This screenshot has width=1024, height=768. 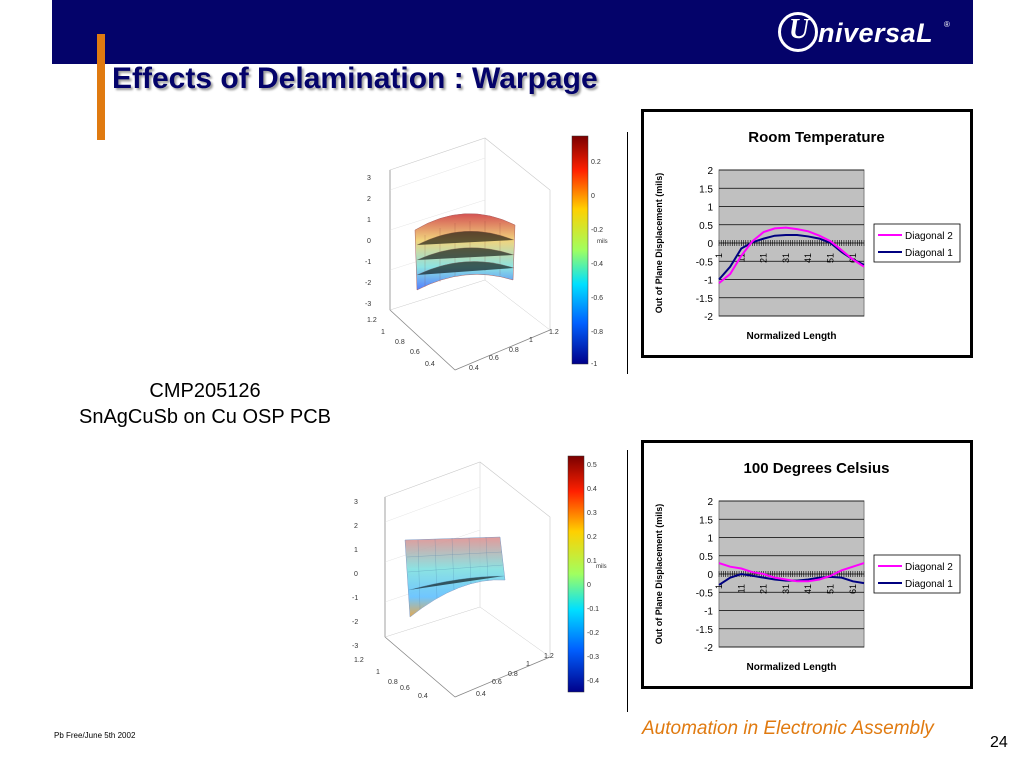 I want to click on x-axis-label: Normalized Length, so click(x=791, y=336).